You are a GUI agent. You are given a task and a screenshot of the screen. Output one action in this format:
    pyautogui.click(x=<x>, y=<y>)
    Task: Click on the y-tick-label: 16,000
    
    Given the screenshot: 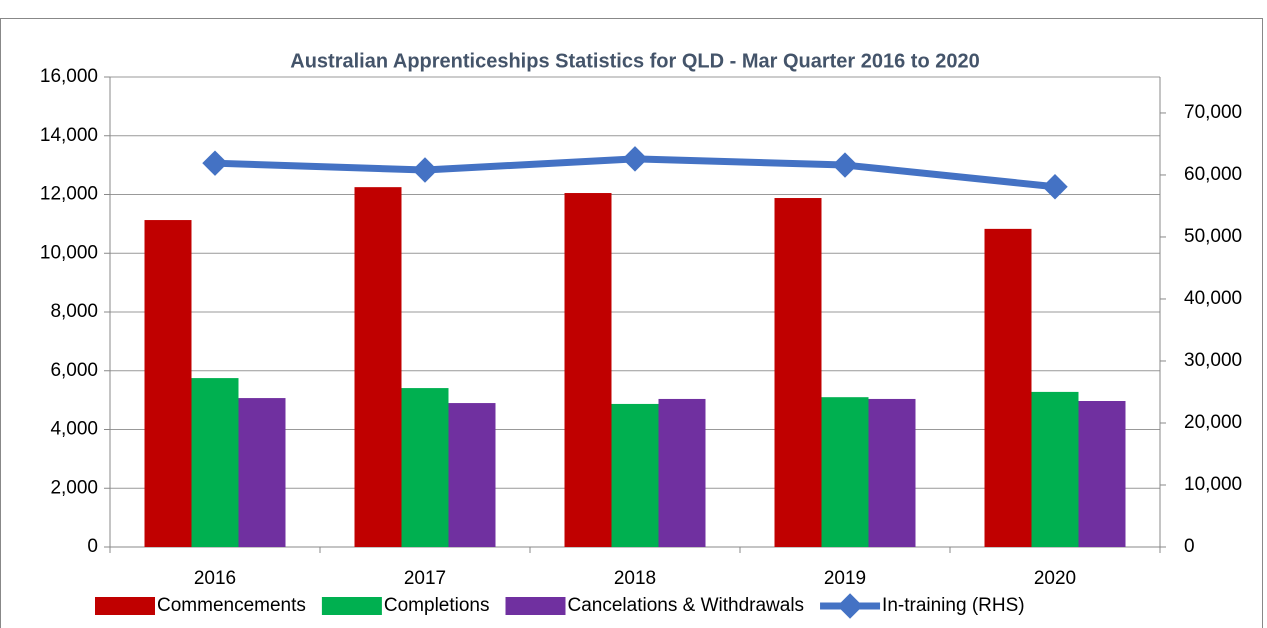 What is the action you would take?
    pyautogui.click(x=69, y=76)
    